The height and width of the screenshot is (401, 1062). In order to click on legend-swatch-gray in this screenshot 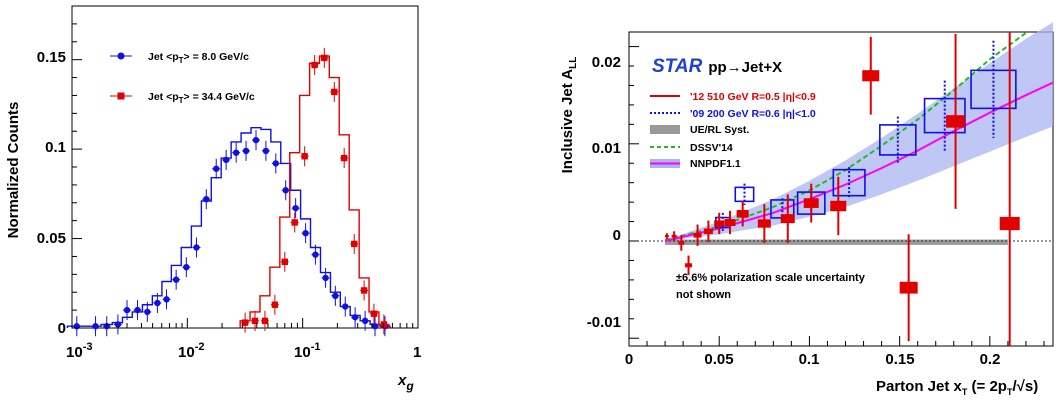, I will do `click(665, 129)`.